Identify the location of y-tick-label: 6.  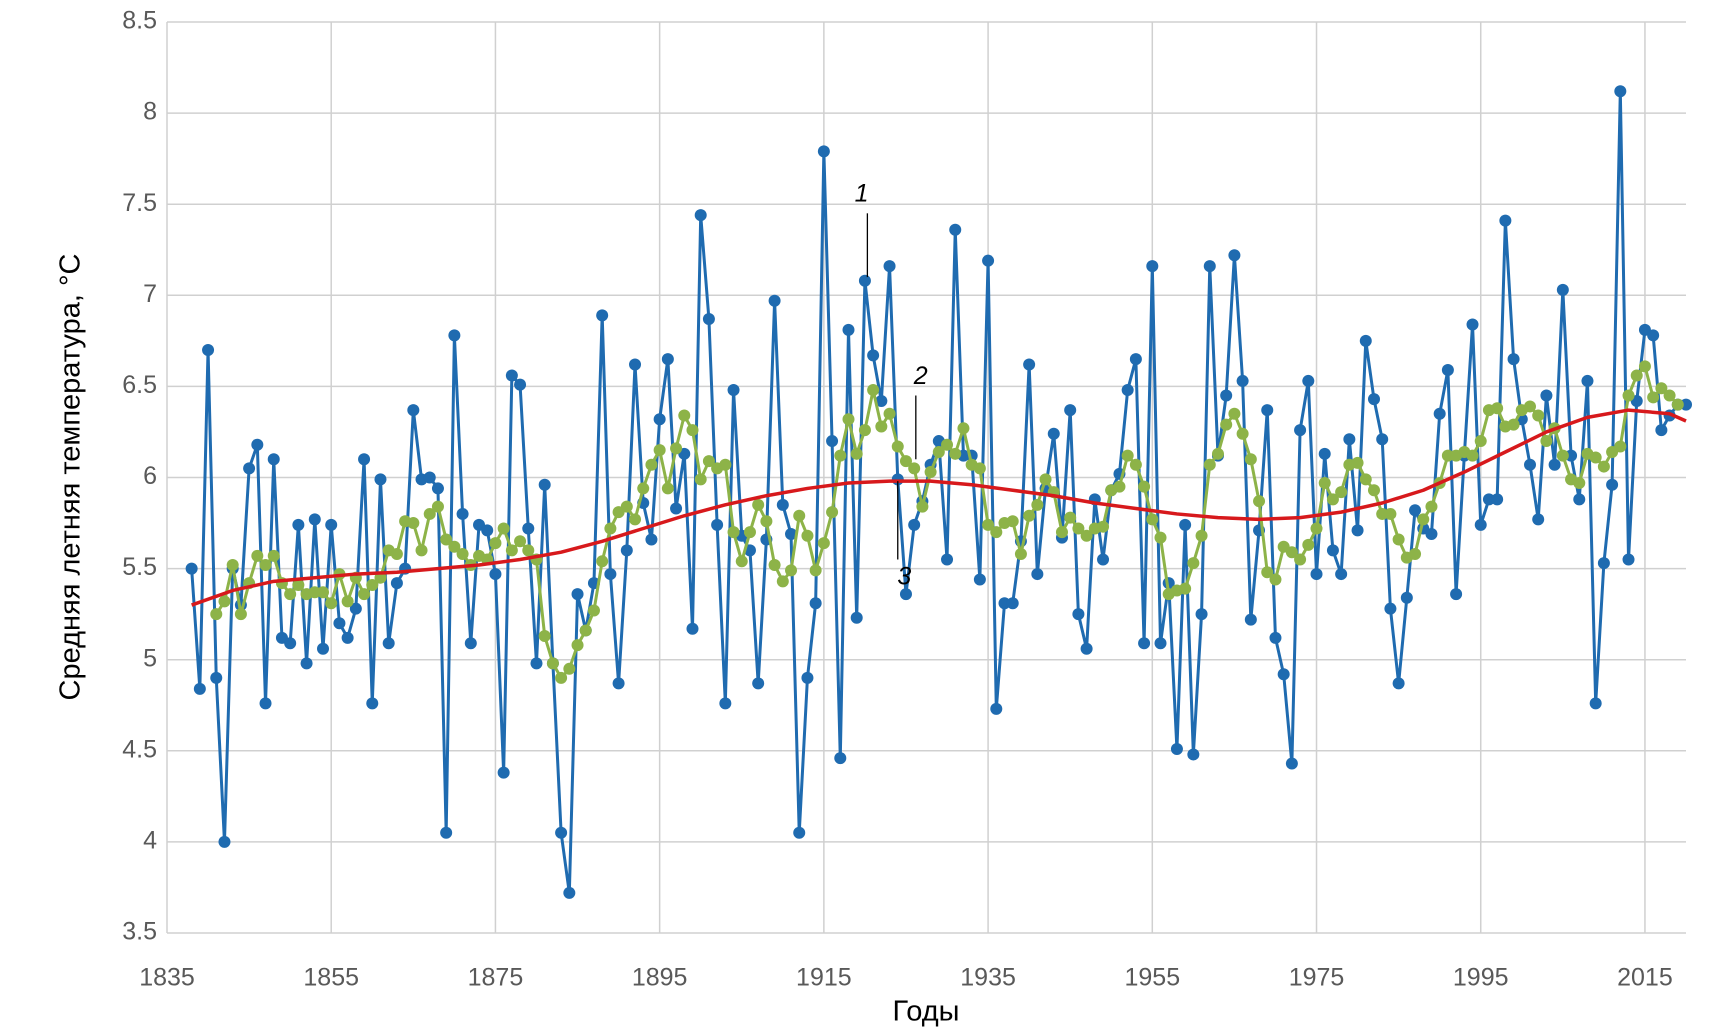
(150, 476).